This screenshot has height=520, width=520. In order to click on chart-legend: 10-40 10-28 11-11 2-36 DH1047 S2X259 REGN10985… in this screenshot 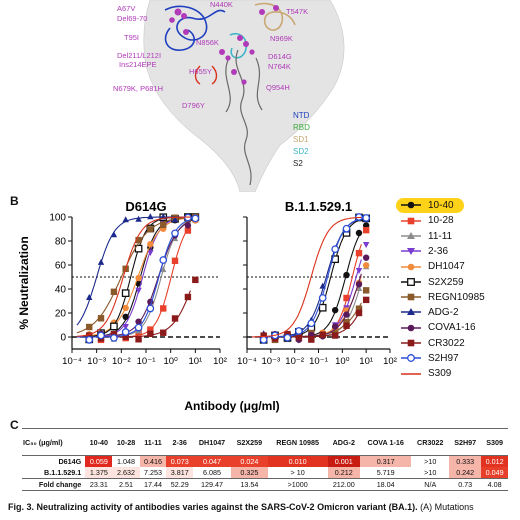, I will do `click(458, 298)`.